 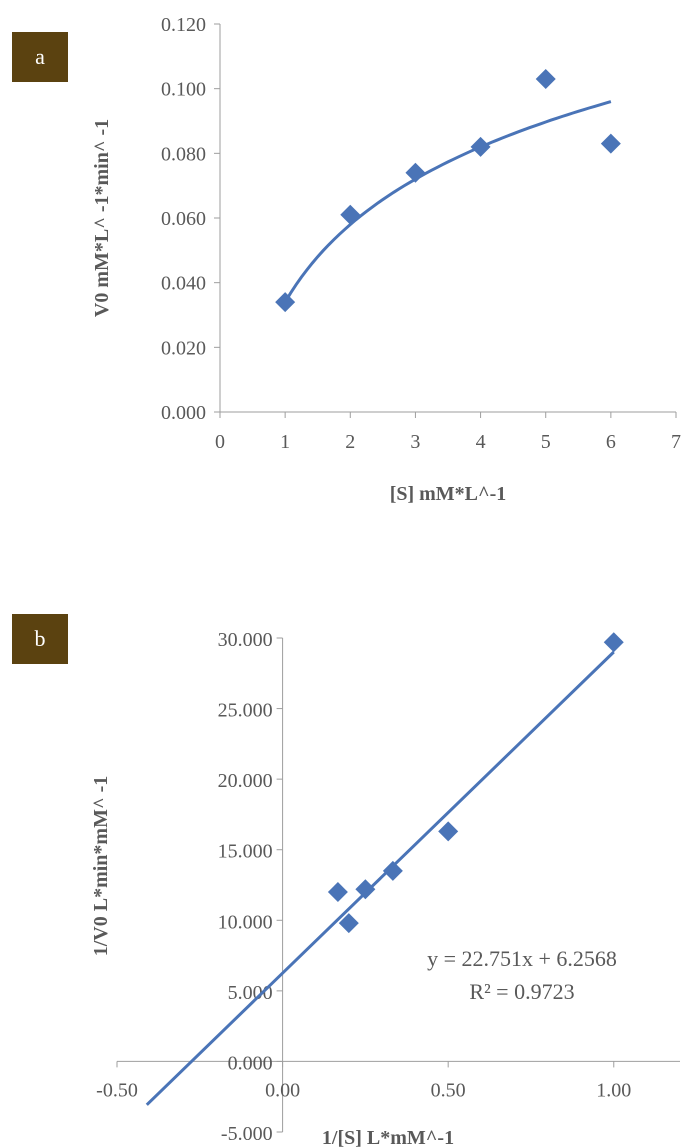 What do you see at coordinates (220, 442) in the screenshot?
I see `x-tick-label: 0` at bounding box center [220, 442].